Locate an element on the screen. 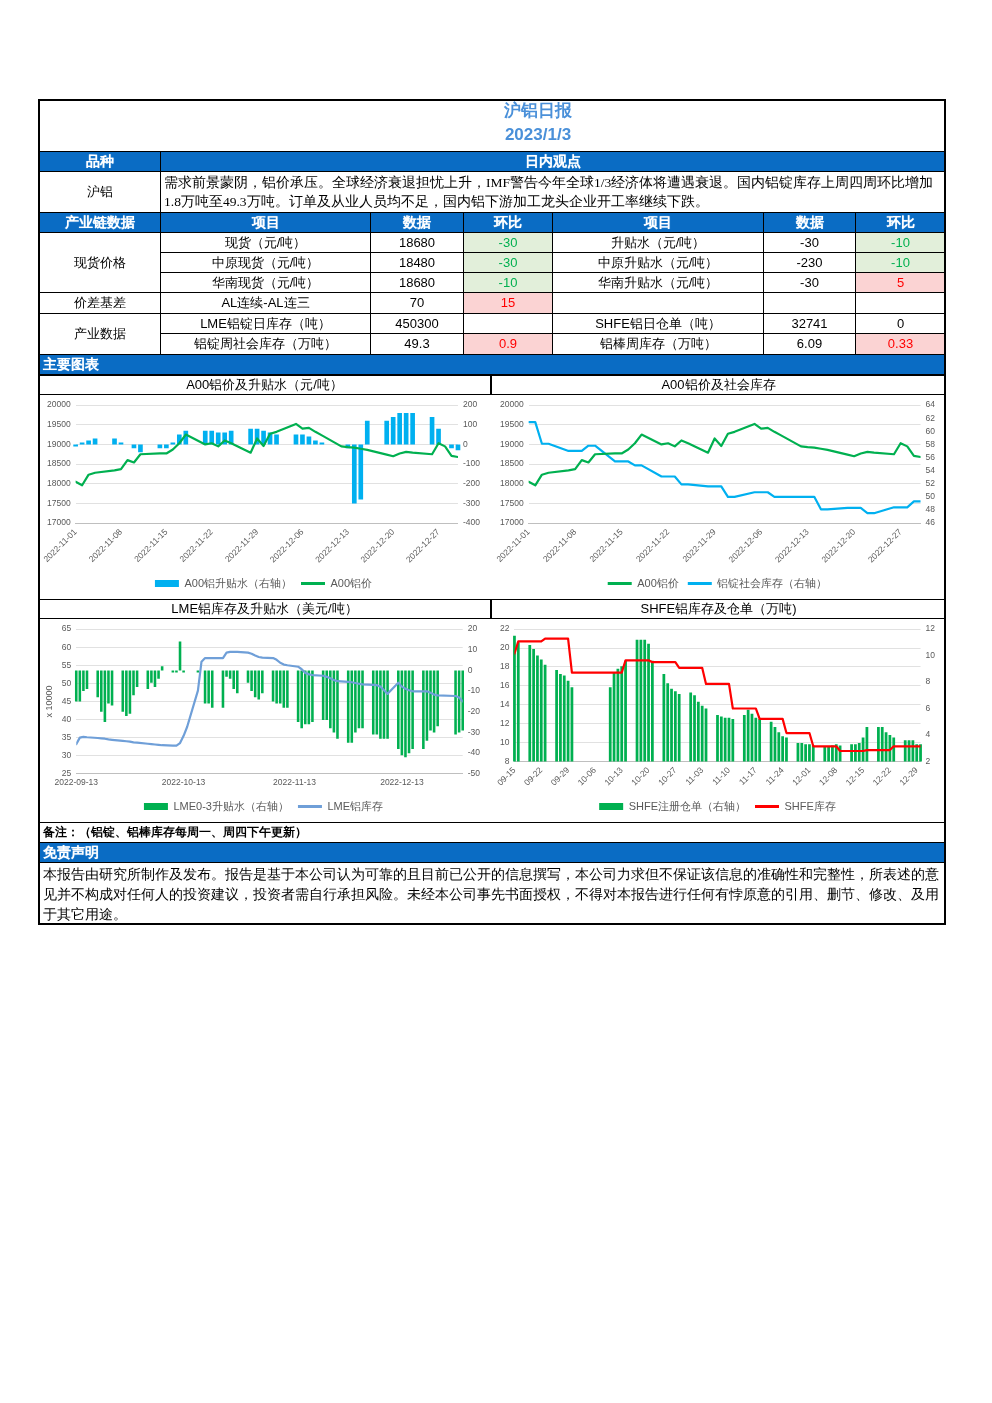 The height and width of the screenshot is (1403, 992). y2-tick-label: -20 is located at coordinates (474, 711).